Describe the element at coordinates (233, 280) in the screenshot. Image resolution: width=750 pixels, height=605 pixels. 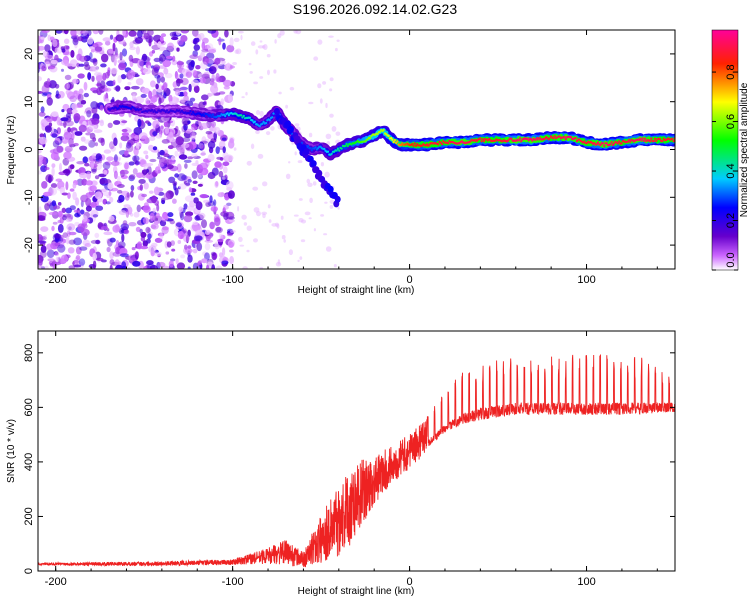
I see `x-tick-label: -100` at that location.